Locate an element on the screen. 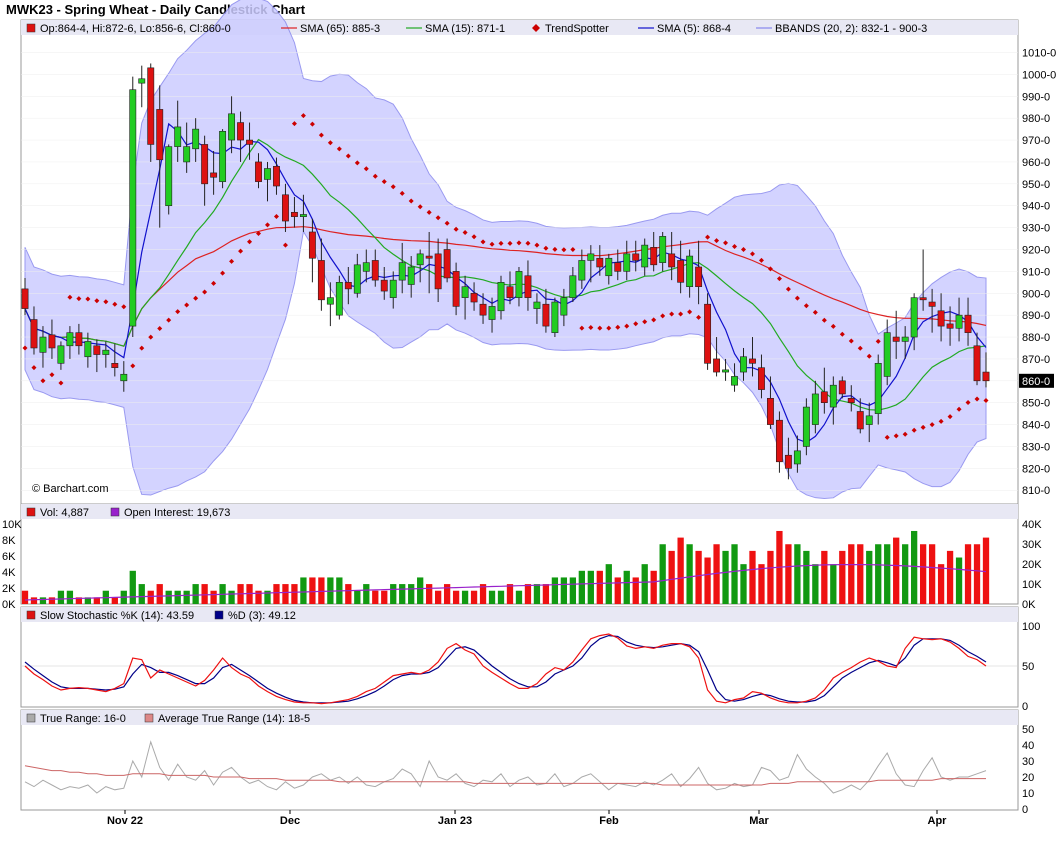 The width and height of the screenshot is (1060, 851). price-tick-label: 950-0 is located at coordinates (1036, 185).